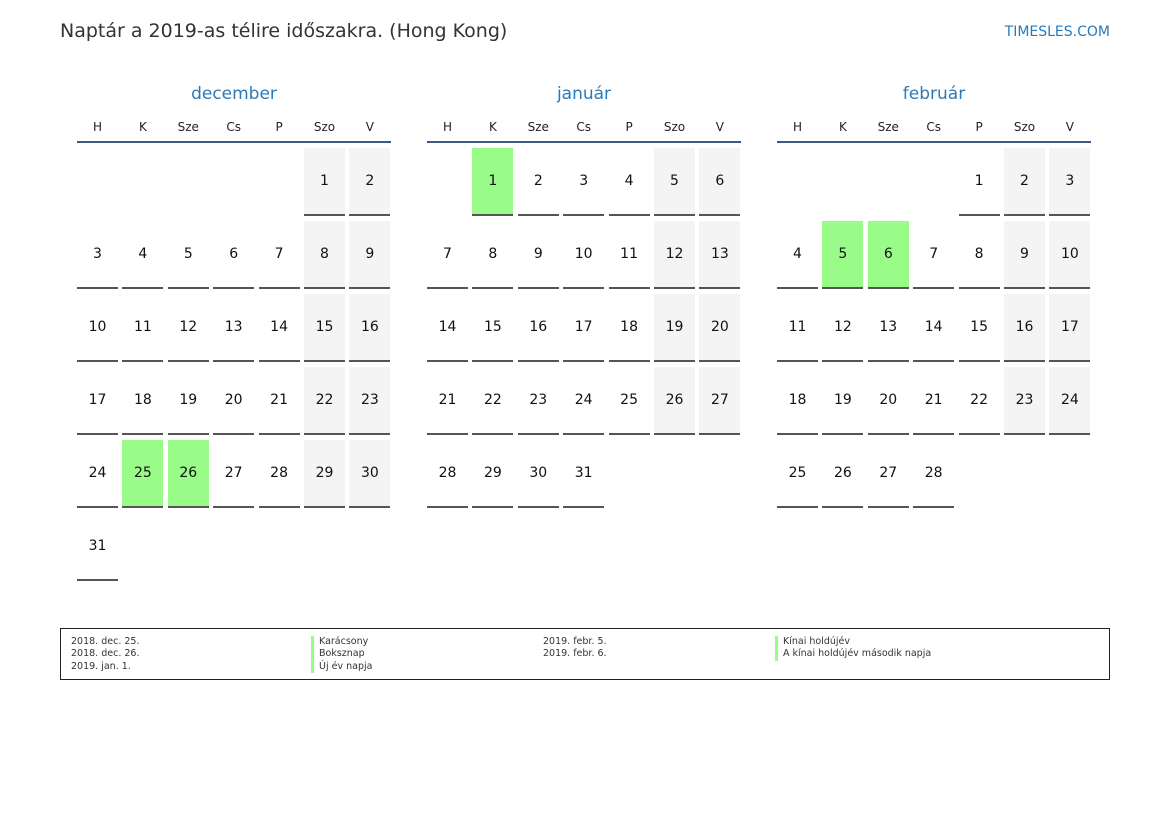 The image size is (1169, 827). I want to click on month-name: december, so click(234, 94).